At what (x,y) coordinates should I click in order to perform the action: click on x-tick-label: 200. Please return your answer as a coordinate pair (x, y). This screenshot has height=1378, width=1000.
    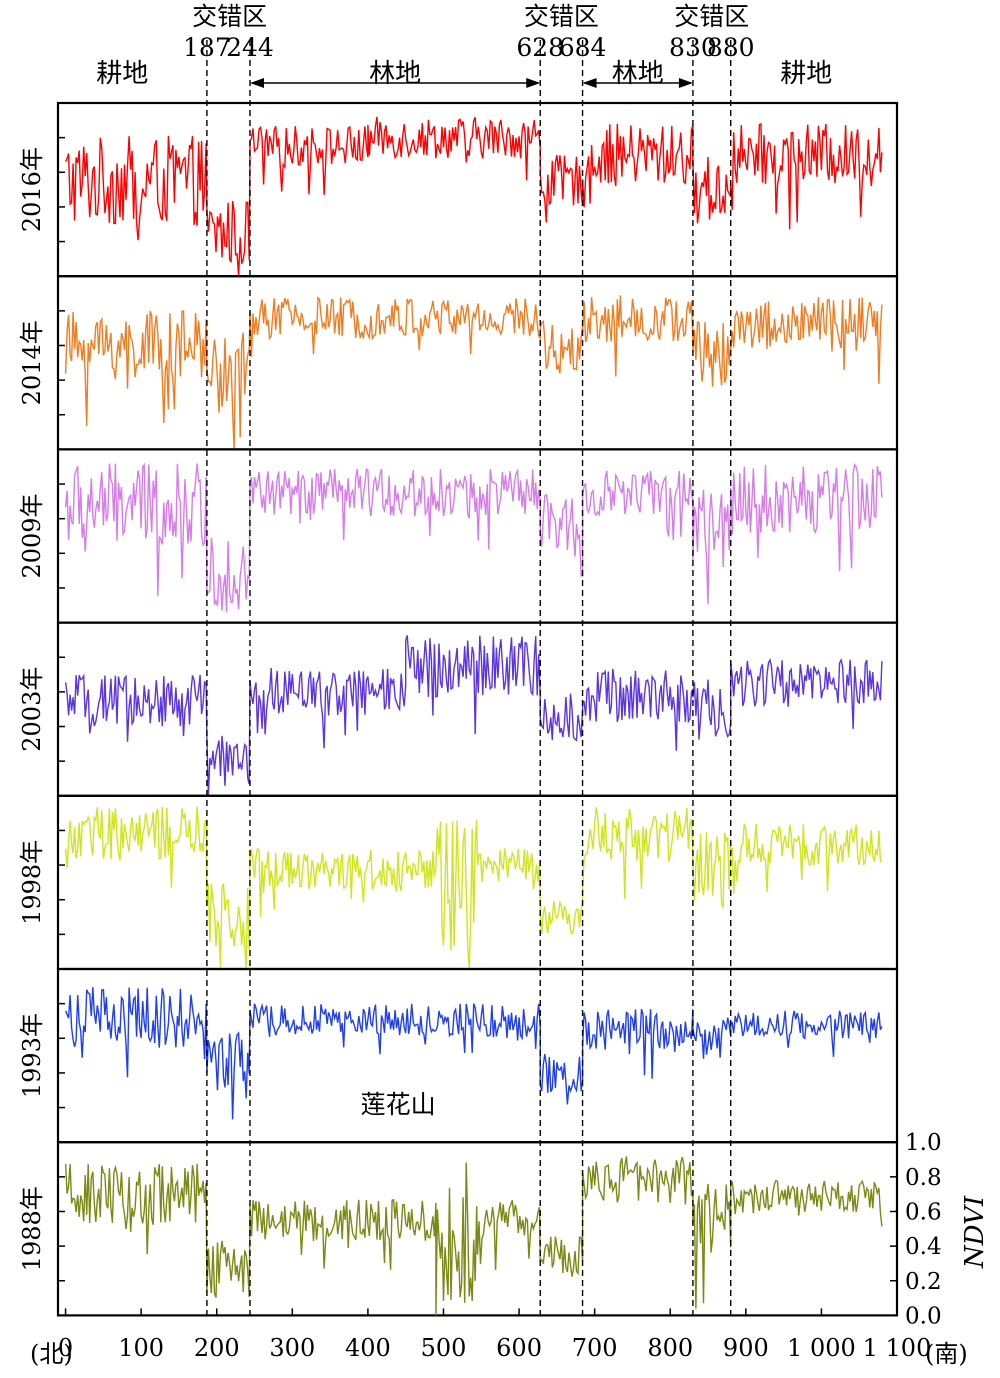
    Looking at the image, I should click on (217, 1348).